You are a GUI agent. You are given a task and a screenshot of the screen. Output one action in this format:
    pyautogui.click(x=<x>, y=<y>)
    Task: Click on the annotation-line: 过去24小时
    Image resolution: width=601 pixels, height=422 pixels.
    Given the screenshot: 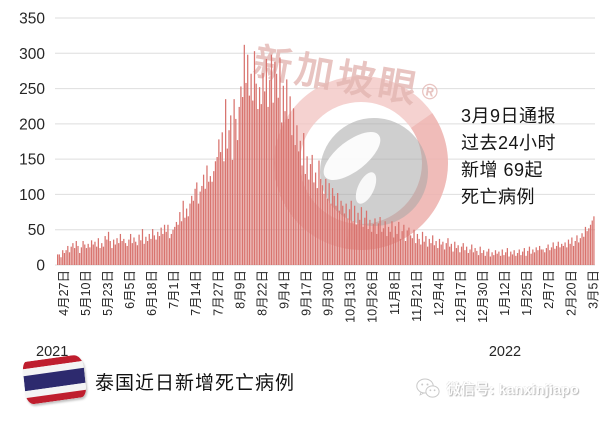 What is the action you would take?
    pyautogui.click(x=509, y=143)
    